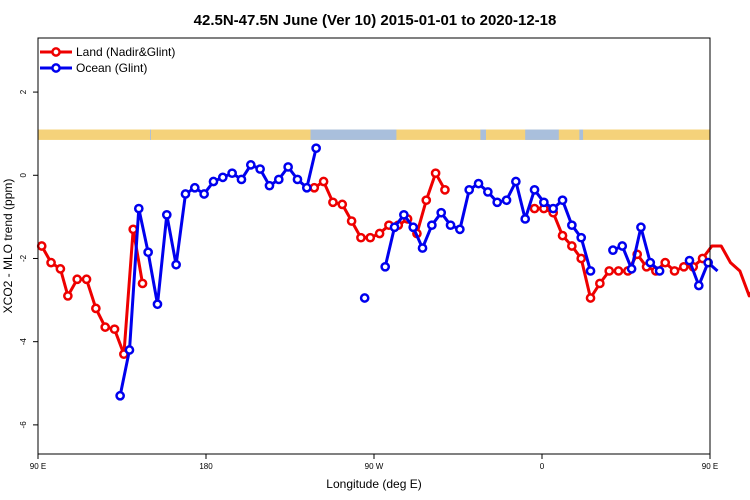 Image resolution: width=750 pixels, height=500 pixels. What do you see at coordinates (23, 91) in the screenshot?
I see `y-tick-label: 2` at bounding box center [23, 91].